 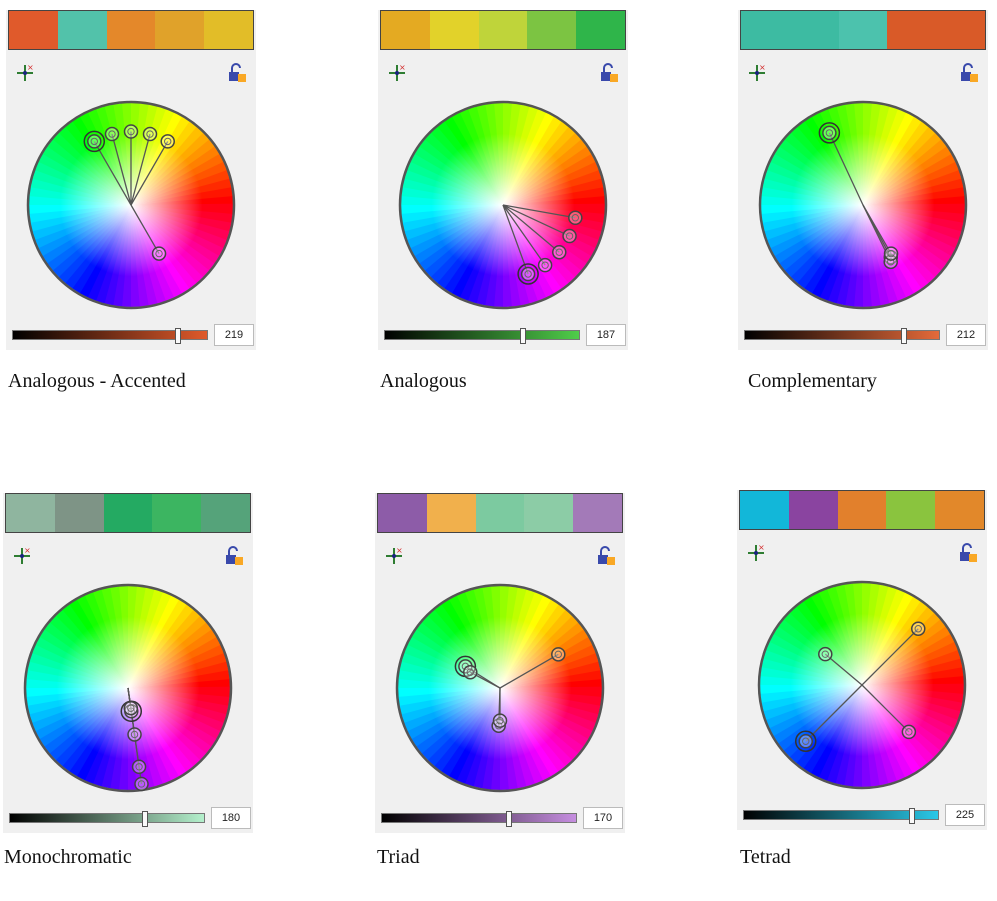 What do you see at coordinates (231, 818) in the screenshot?
I see `value-input: 180` at bounding box center [231, 818].